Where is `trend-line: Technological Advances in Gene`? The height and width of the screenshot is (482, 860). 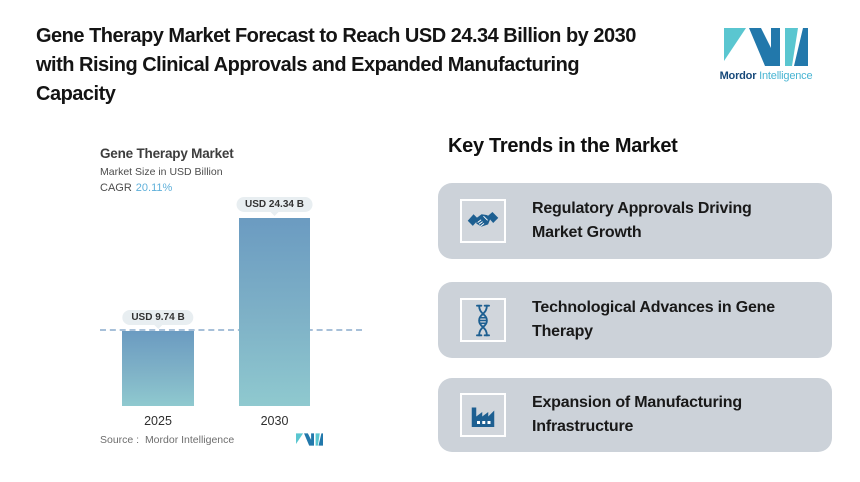
trend-line: Technological Advances in Gene is located at coordinates (653, 307).